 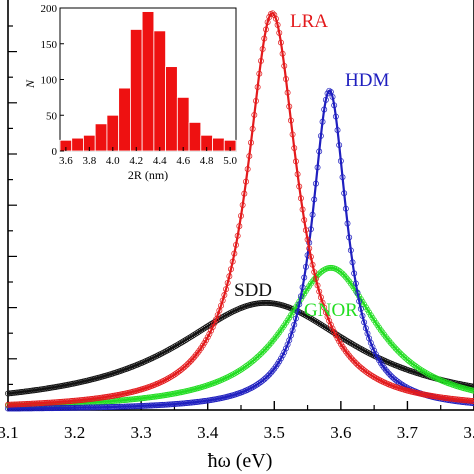 I want to click on inset-x-tick-label: 3.6, so click(x=66, y=161).